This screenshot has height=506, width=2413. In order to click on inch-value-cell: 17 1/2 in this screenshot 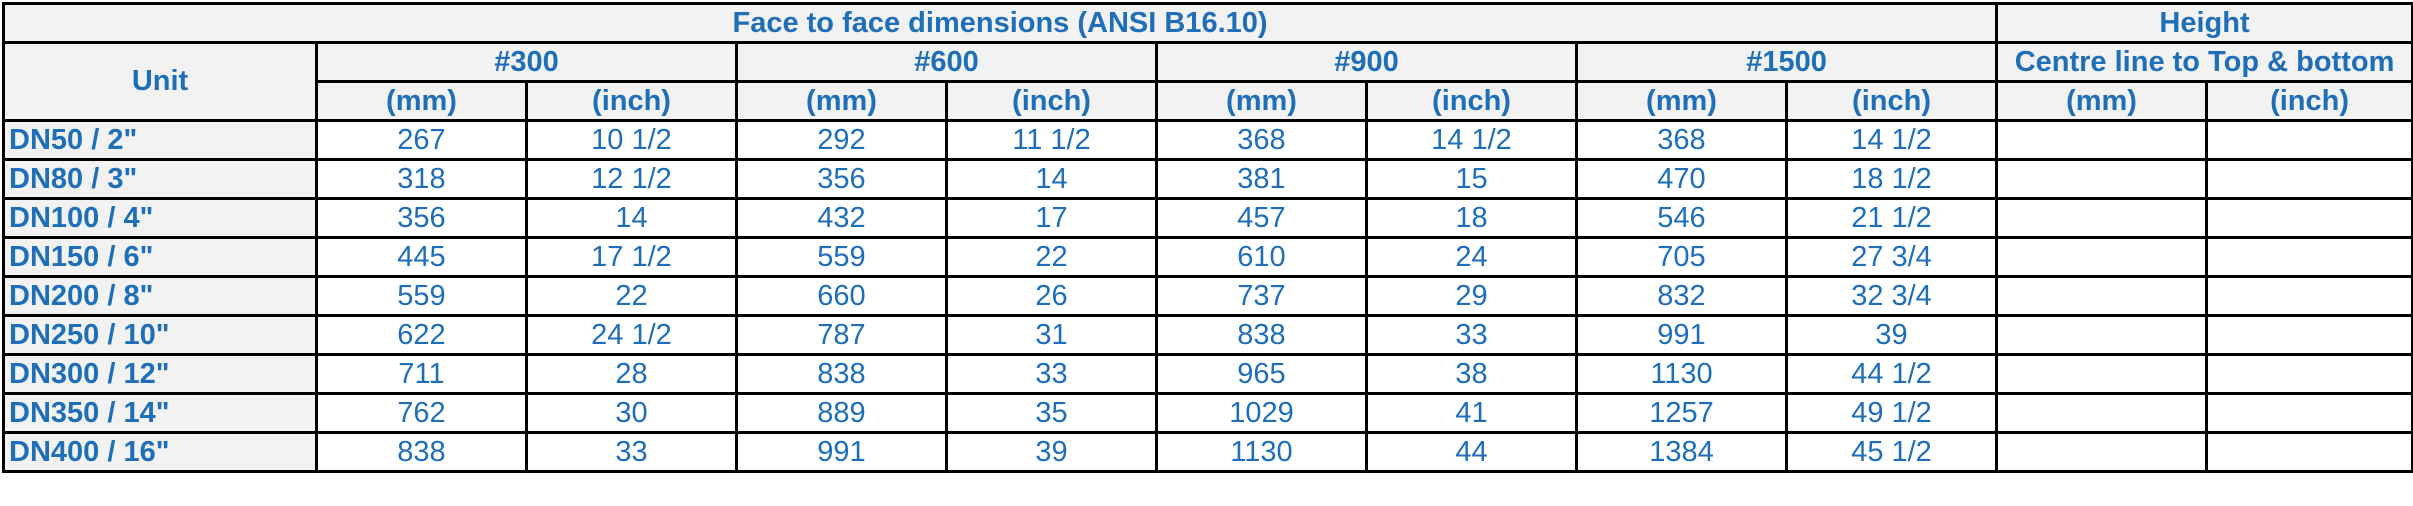, I will do `click(631, 257)`.